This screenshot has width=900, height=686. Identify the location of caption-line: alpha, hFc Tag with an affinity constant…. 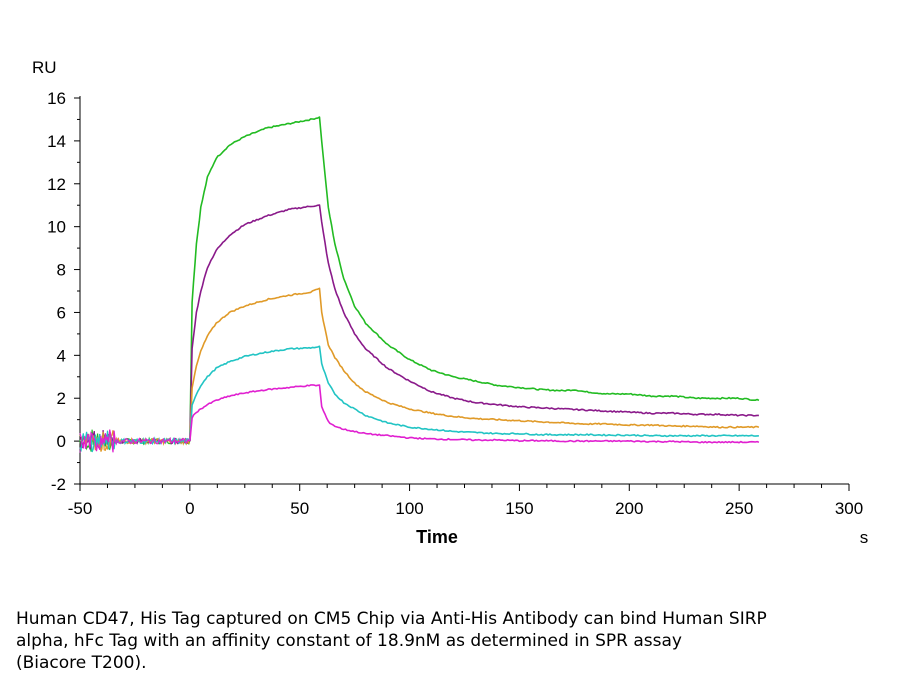
(349, 641).